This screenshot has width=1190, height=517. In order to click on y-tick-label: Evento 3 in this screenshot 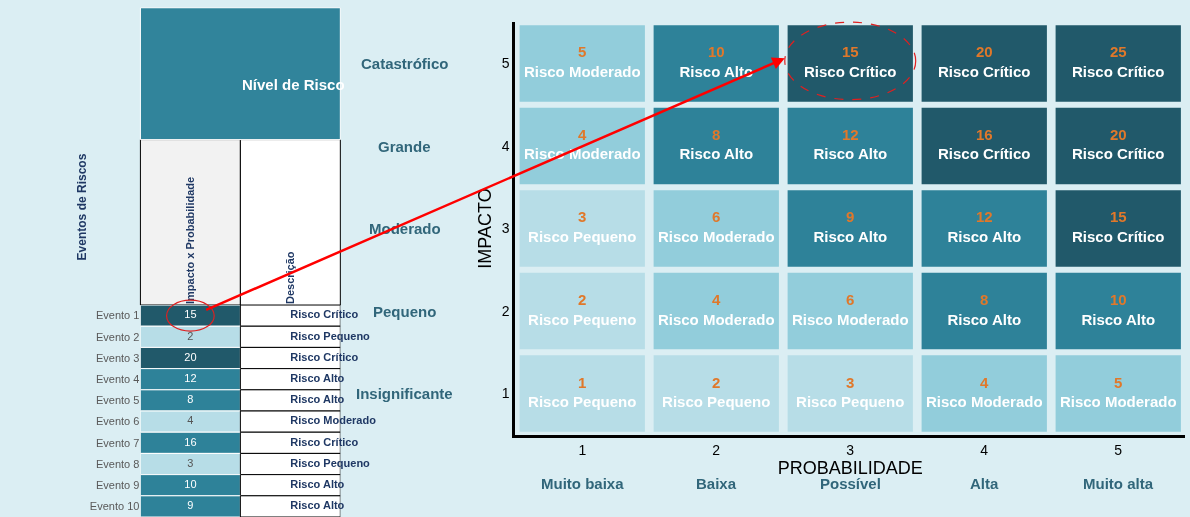, I will do `click(118, 357)`.